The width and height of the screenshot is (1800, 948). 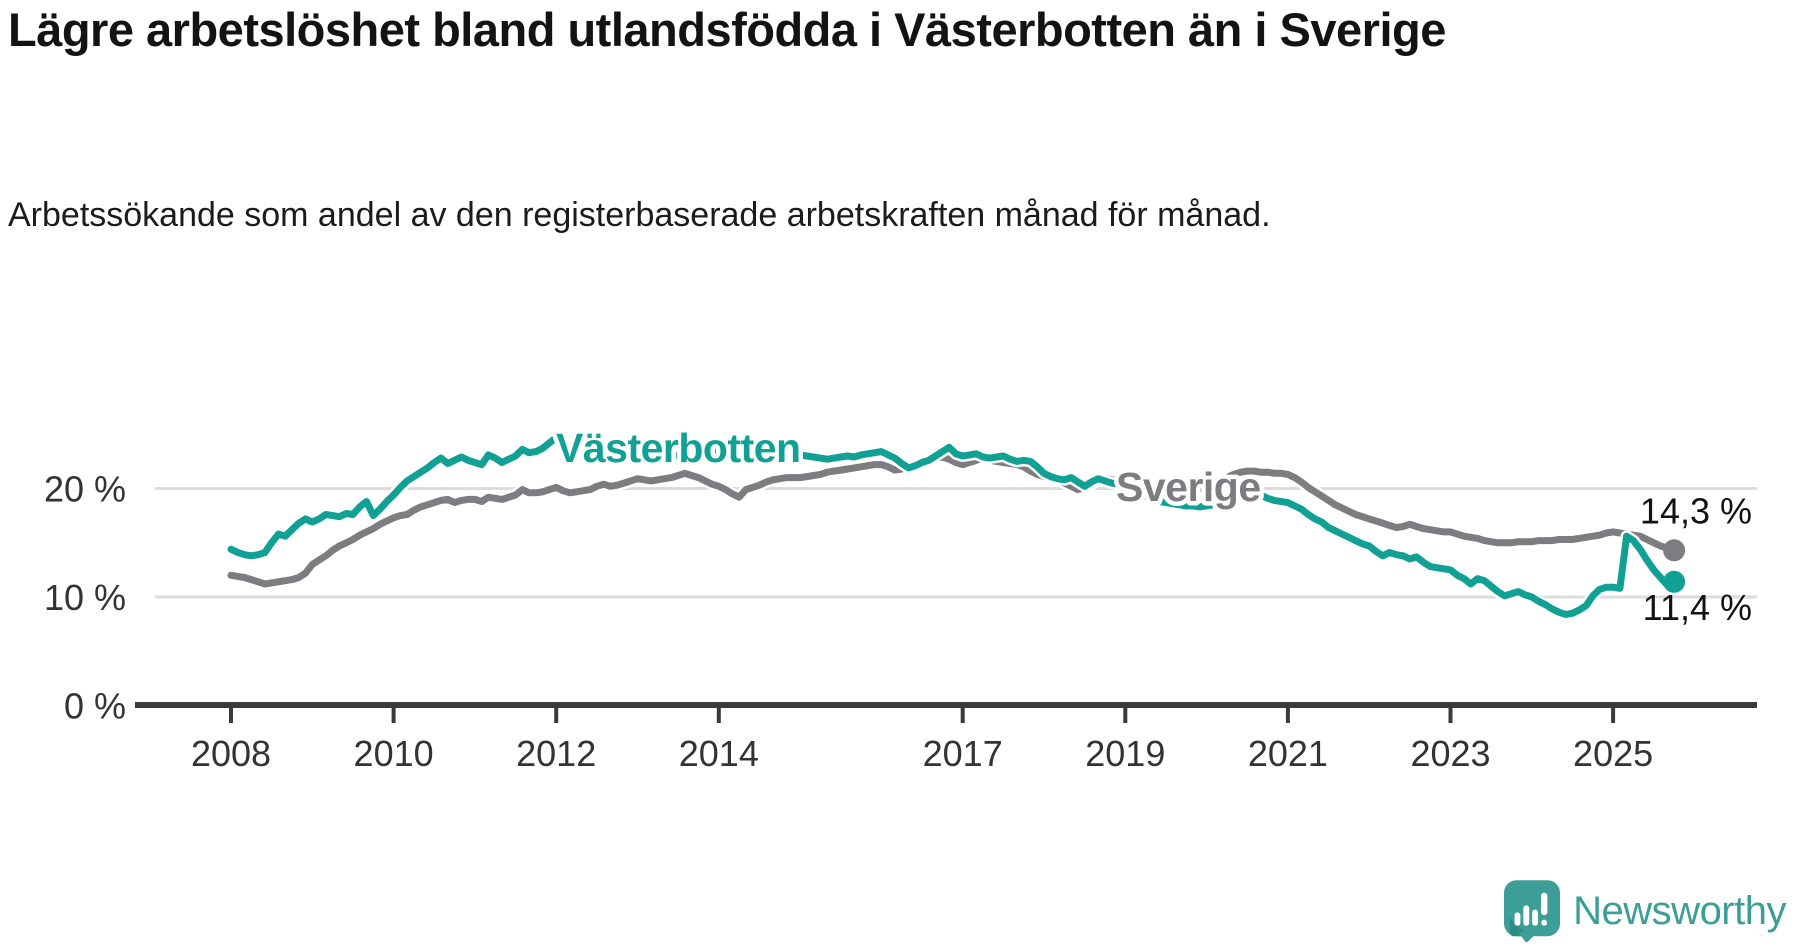 I want to click on x-axis-tick-label: 2014, so click(x=719, y=753).